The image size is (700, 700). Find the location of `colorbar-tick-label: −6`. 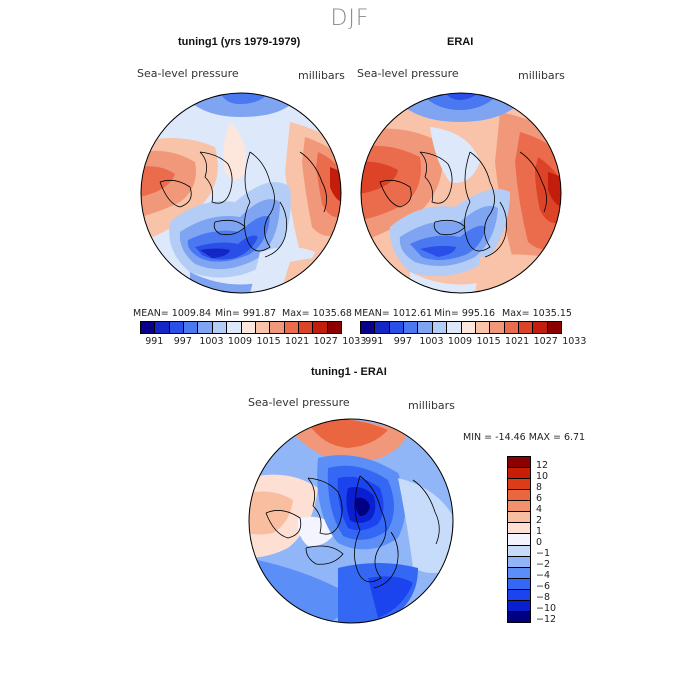

colorbar-tick-label: −6 is located at coordinates (543, 586).